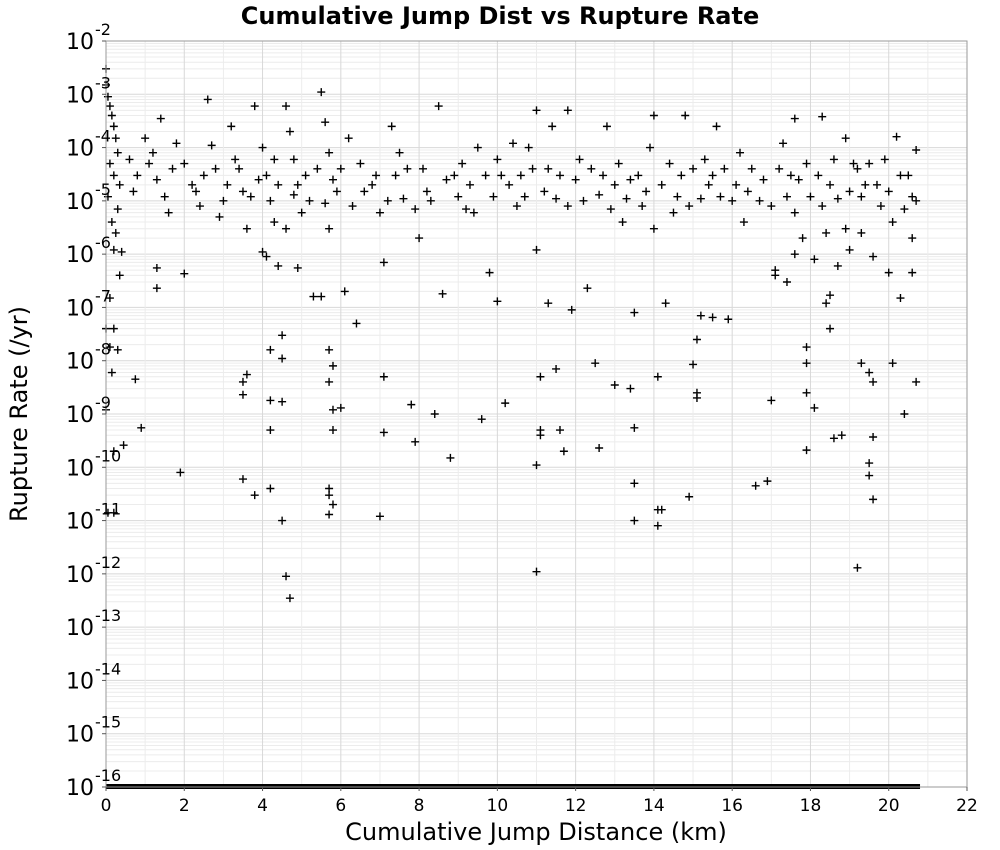  Describe the element at coordinates (88, 250) in the screenshot. I see `y-tick-label: 10⁻⁶` at that location.